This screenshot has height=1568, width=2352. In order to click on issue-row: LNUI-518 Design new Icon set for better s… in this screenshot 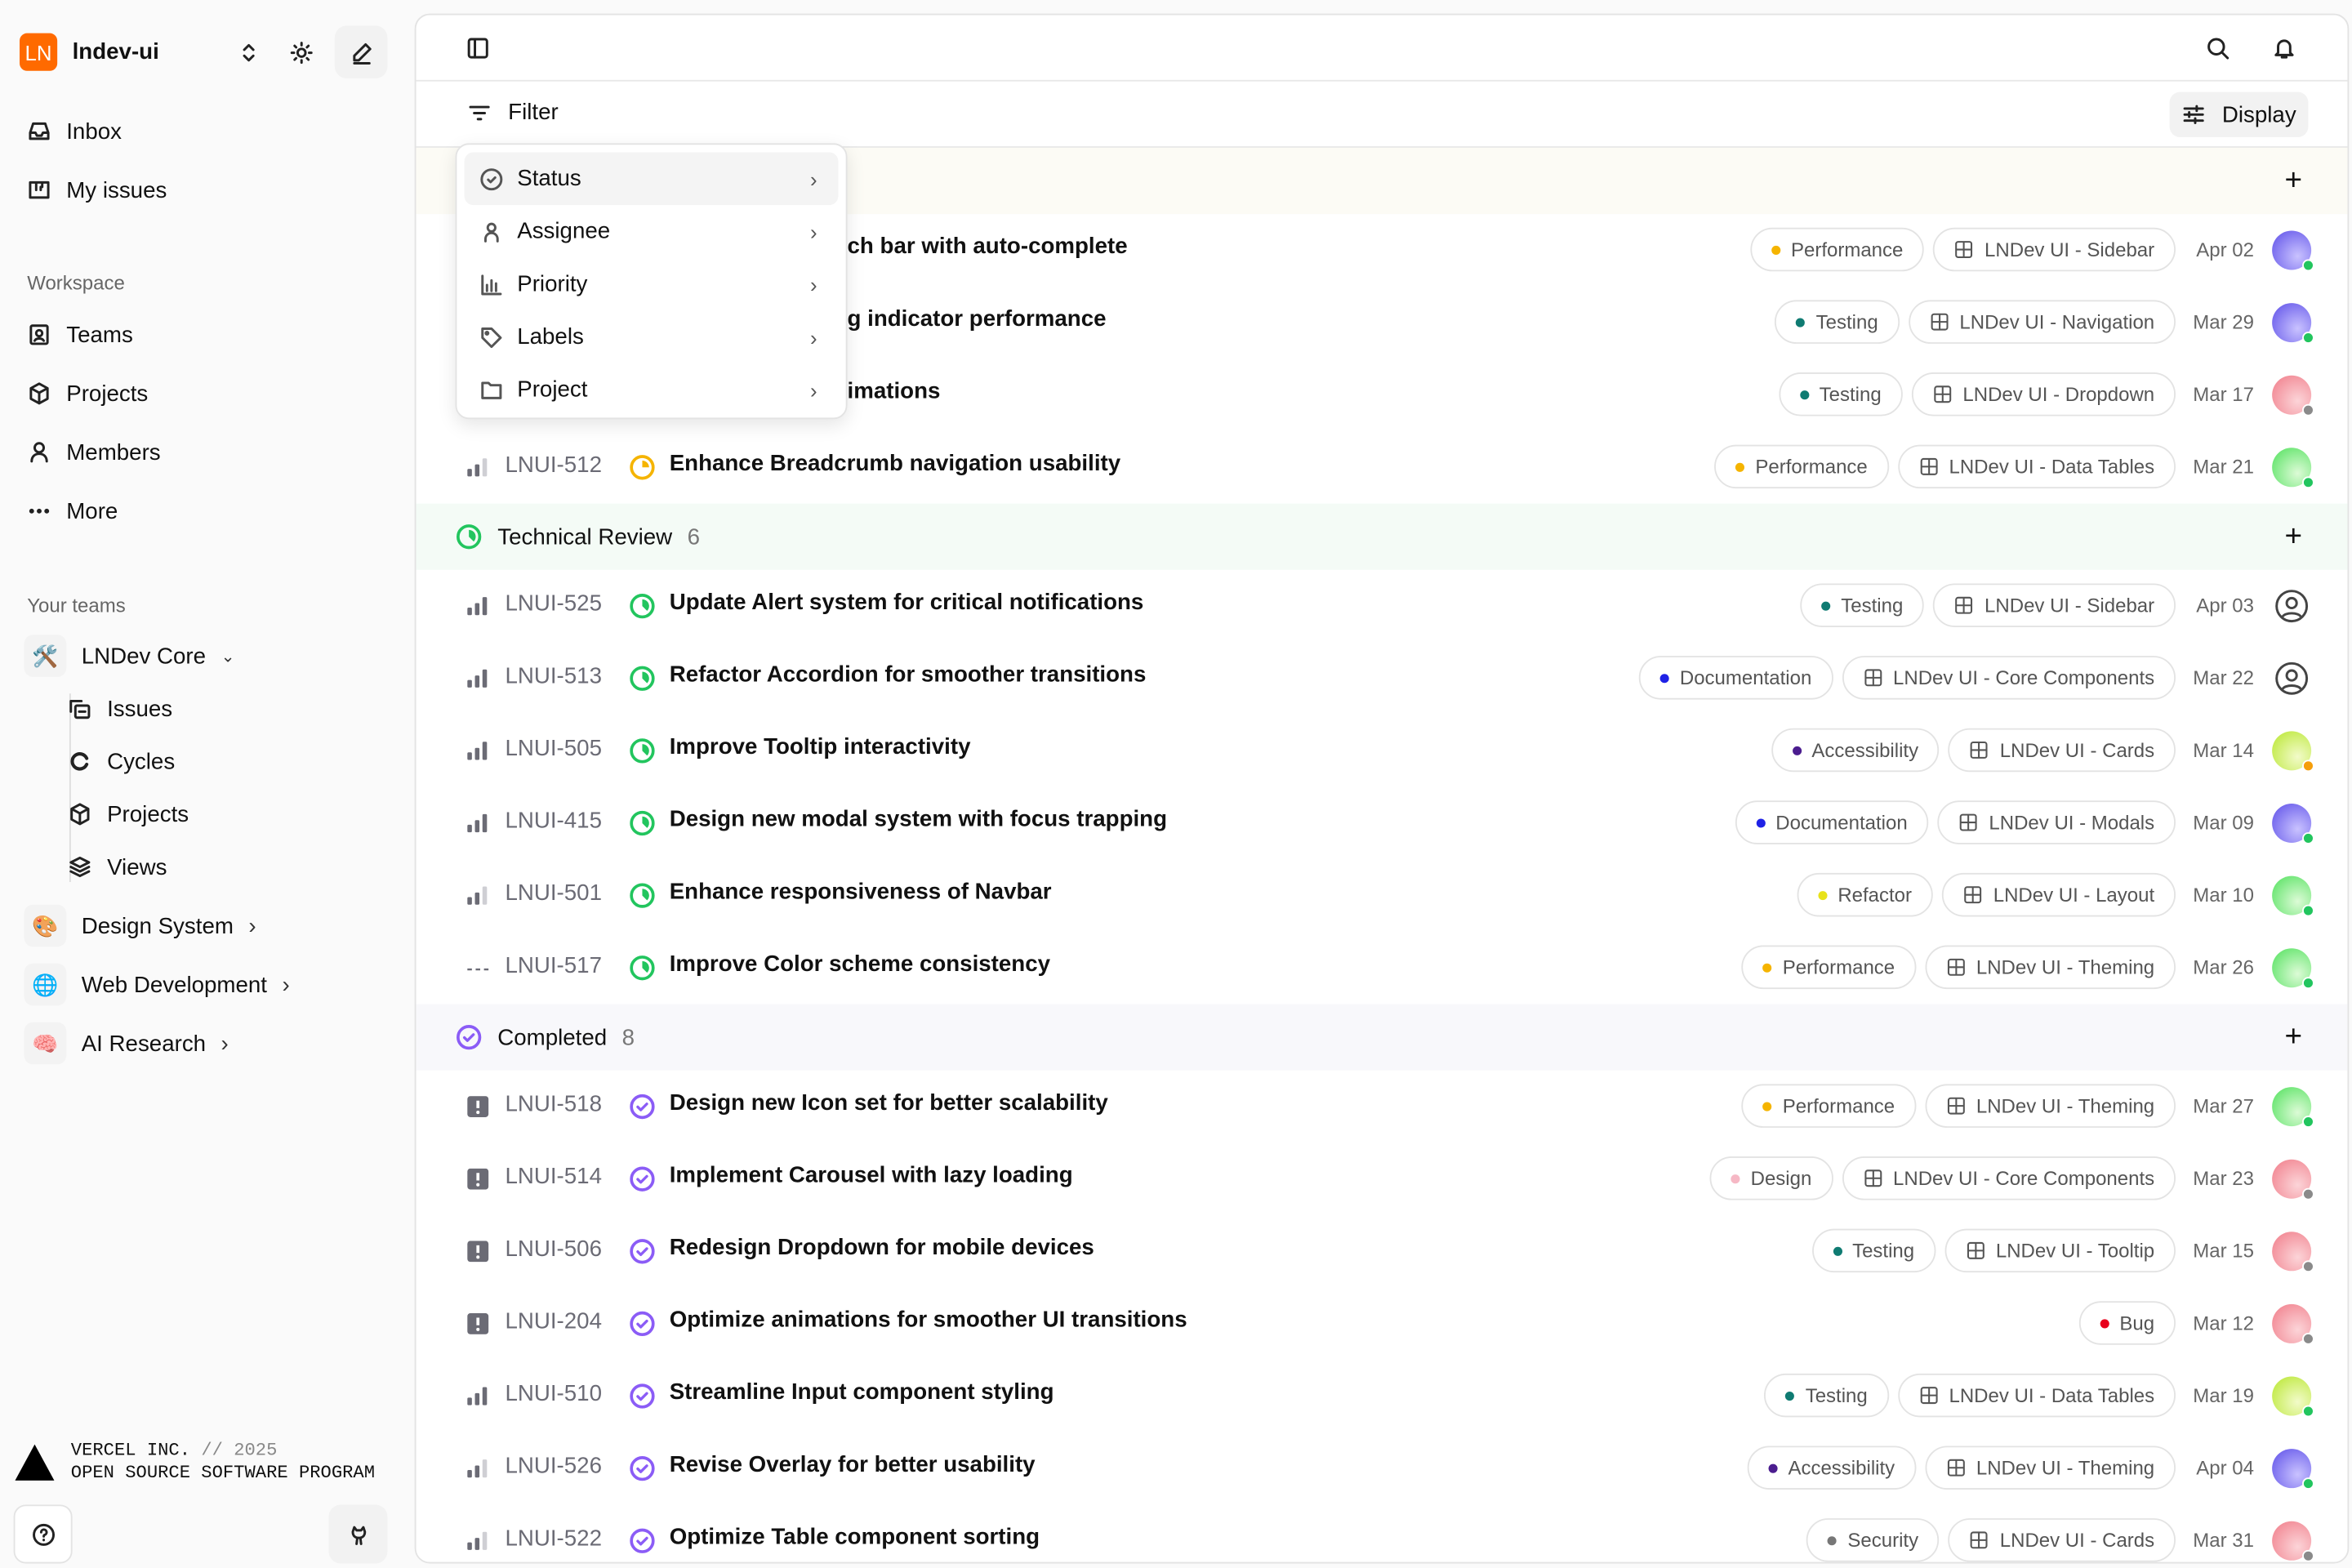, I will do `click(1382, 1107)`.